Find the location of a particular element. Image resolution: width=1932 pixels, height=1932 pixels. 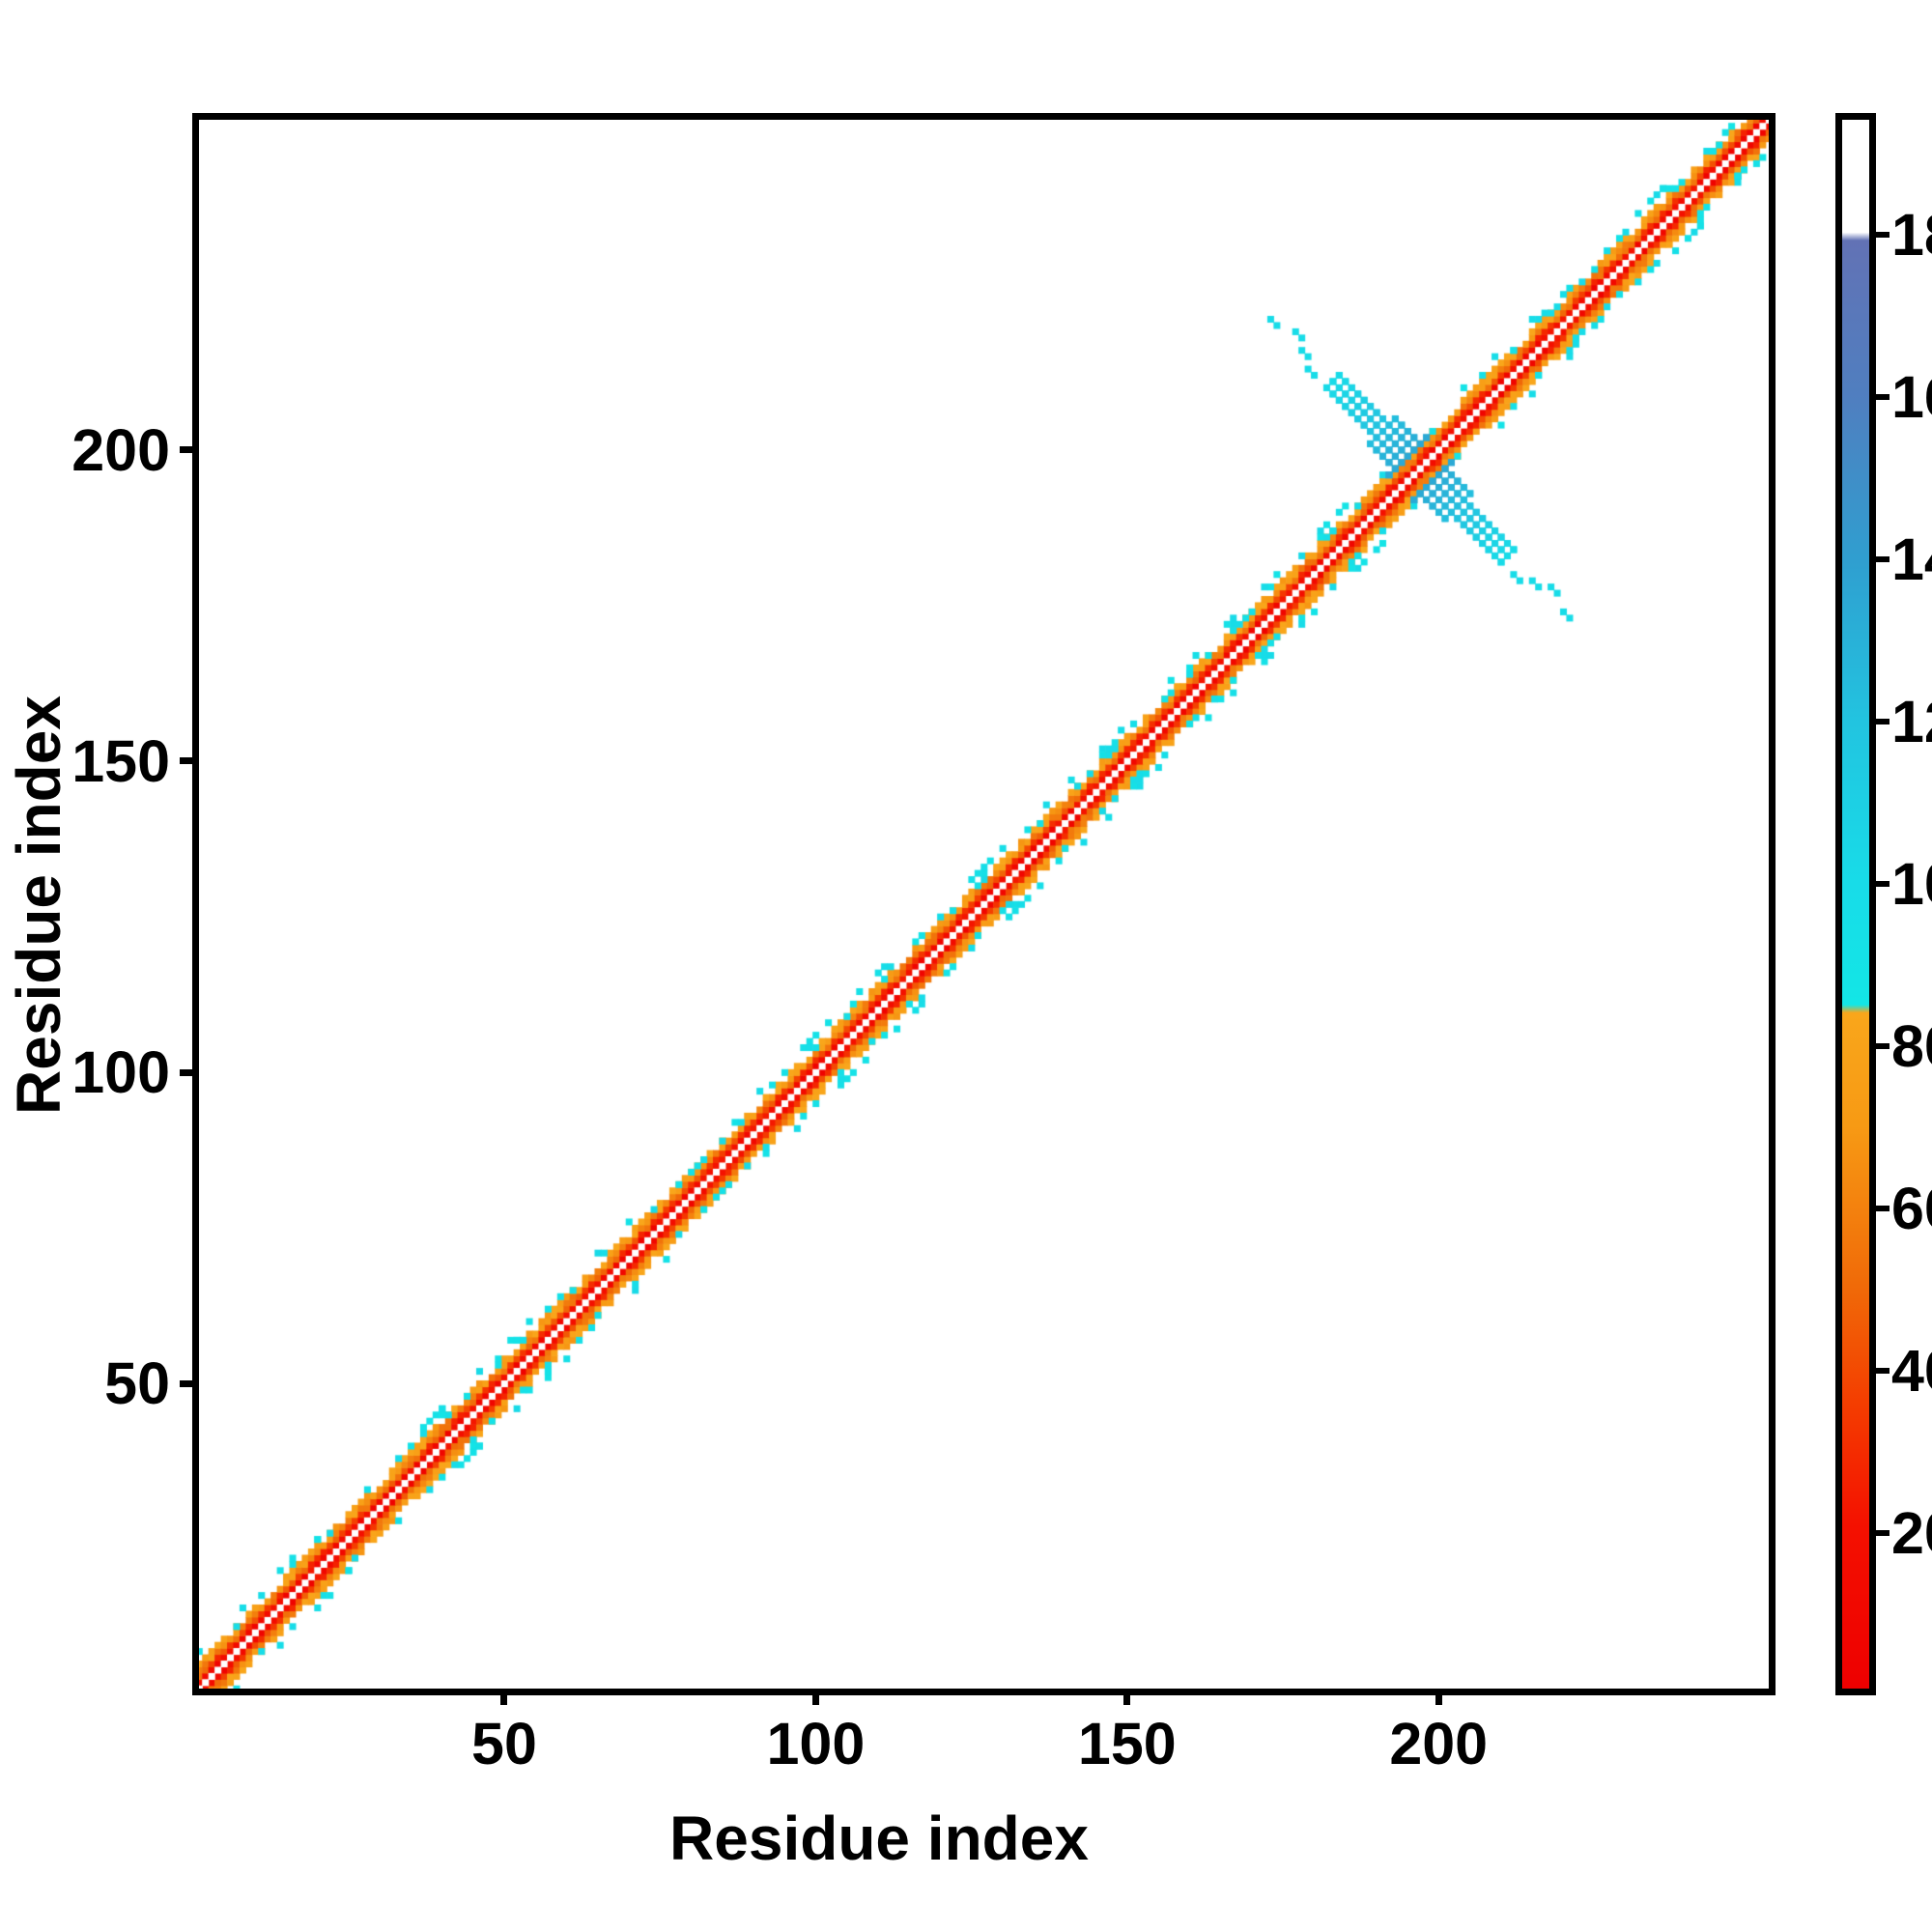

x-tick-label: 200 is located at coordinates (1439, 1743).